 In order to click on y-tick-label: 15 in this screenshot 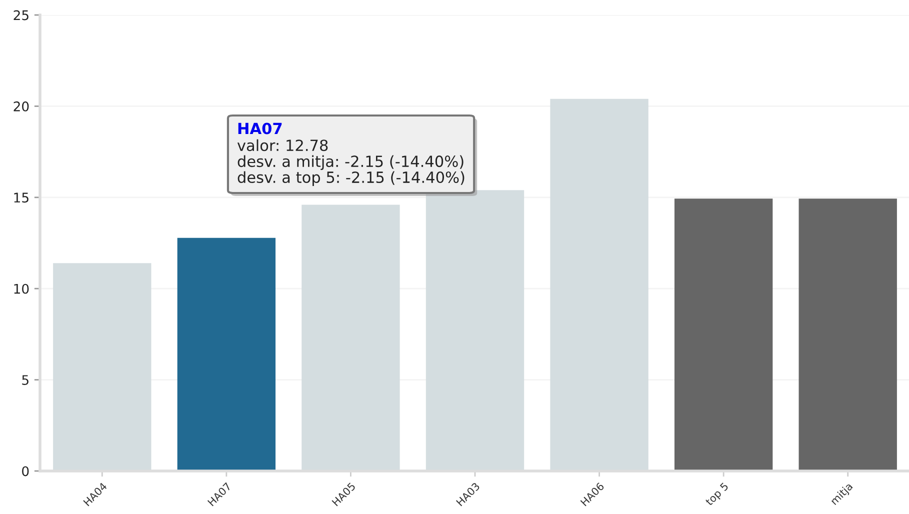, I will do `click(21, 197)`.